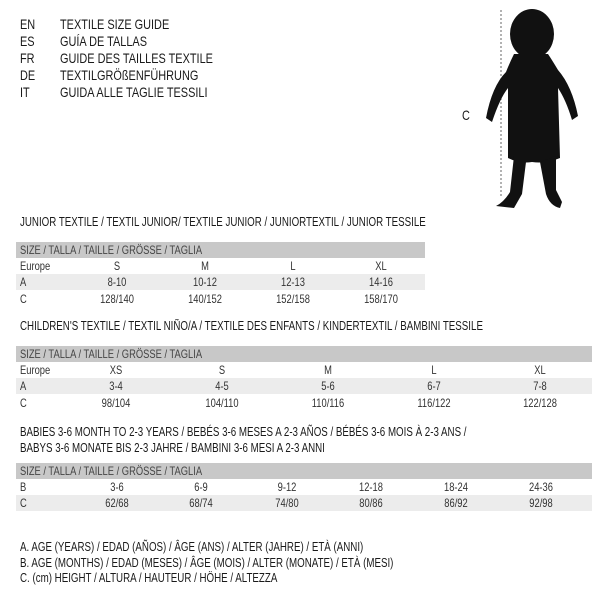 The height and width of the screenshot is (600, 600). I want to click on table-cell: 152/158, so click(293, 298).